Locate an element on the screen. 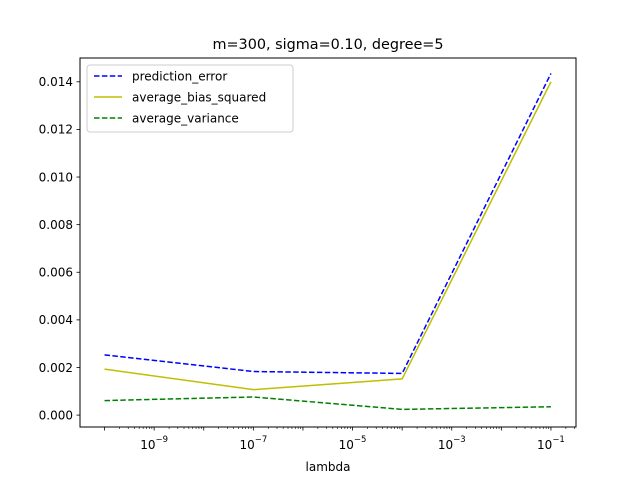 This screenshot has width=640, height=480. legend-label: prediction_error is located at coordinates (179, 76).